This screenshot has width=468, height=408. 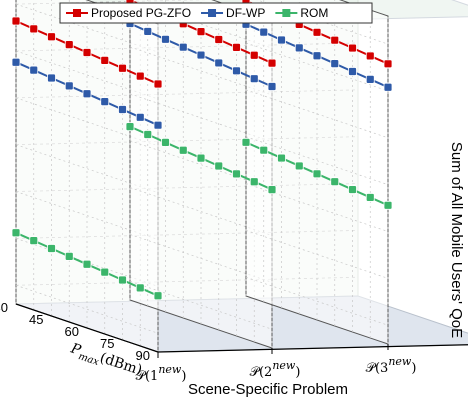 What do you see at coordinates (245, 13) in the screenshot?
I see `legend-label-df-wp: DF-WP` at bounding box center [245, 13].